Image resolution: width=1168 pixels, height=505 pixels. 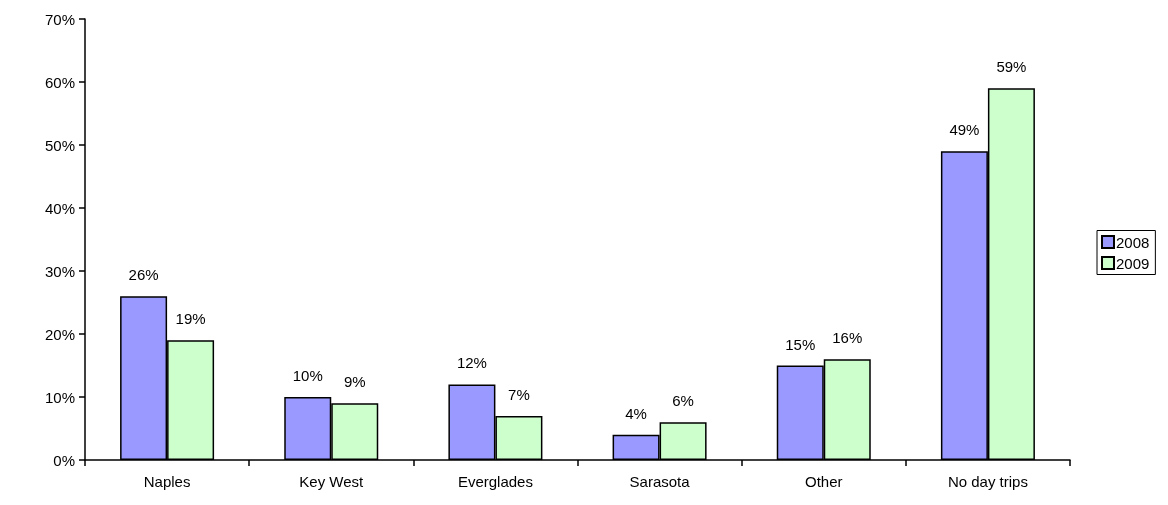 I want to click on data-label: 12%, so click(x=471, y=363).